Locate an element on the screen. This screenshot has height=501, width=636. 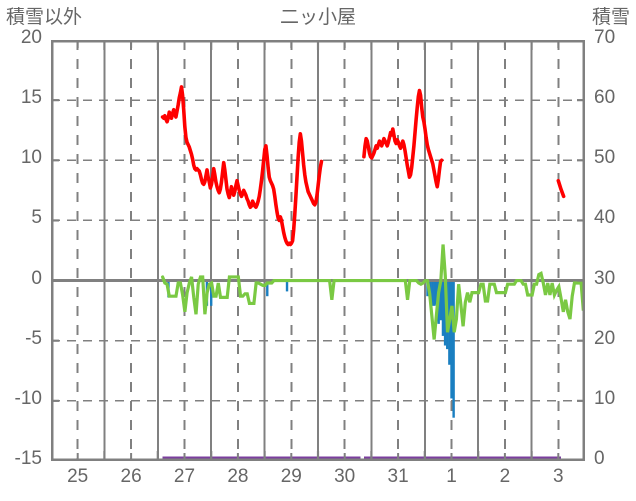
right-axis-tick: 70 is located at coordinates (605, 37).